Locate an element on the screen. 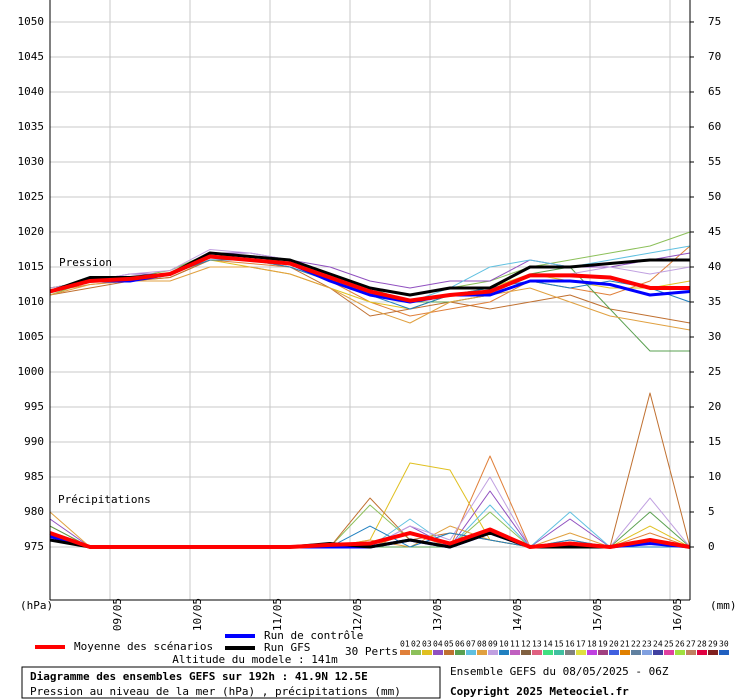  member-label: 26 is located at coordinates (680, 644).